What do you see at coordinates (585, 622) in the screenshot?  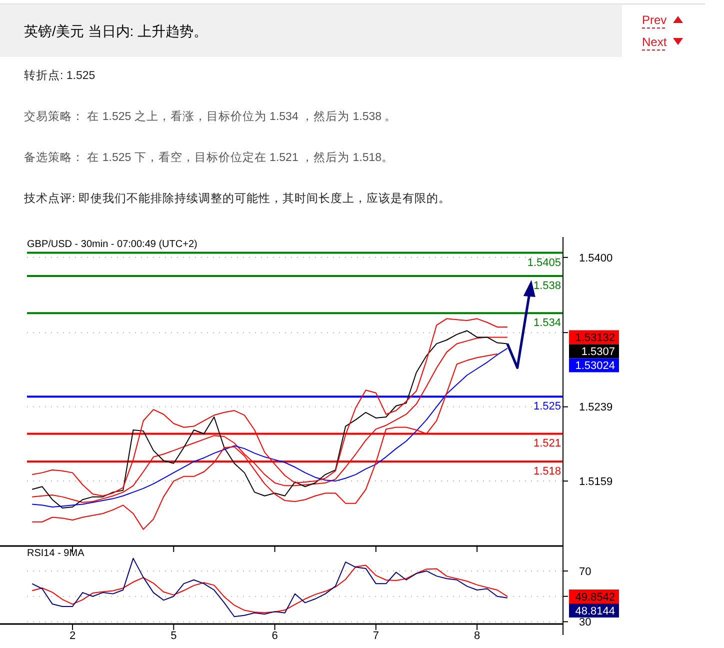 I see `y-tick-label: 30` at bounding box center [585, 622].